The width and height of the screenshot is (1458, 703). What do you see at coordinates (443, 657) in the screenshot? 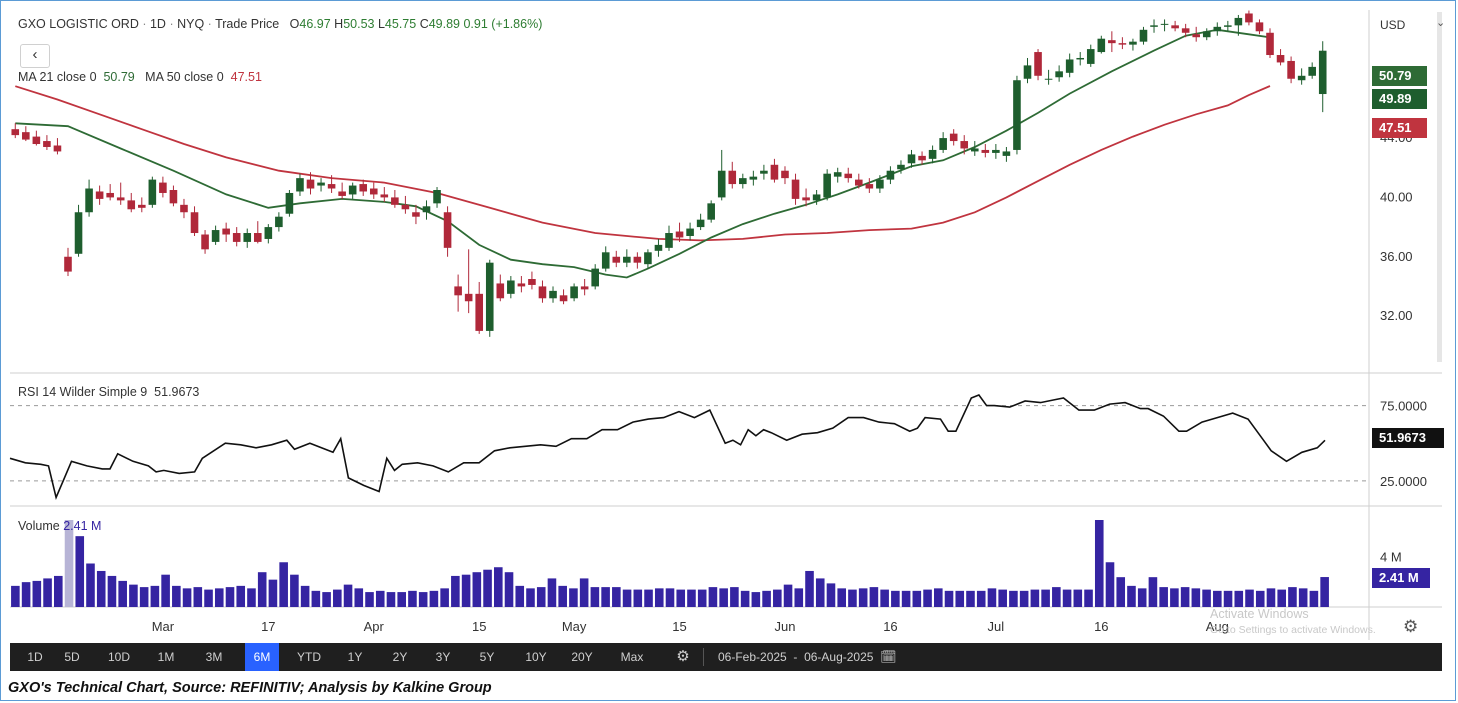
I see `timeframe-3y-button: 3Y` at bounding box center [443, 657].